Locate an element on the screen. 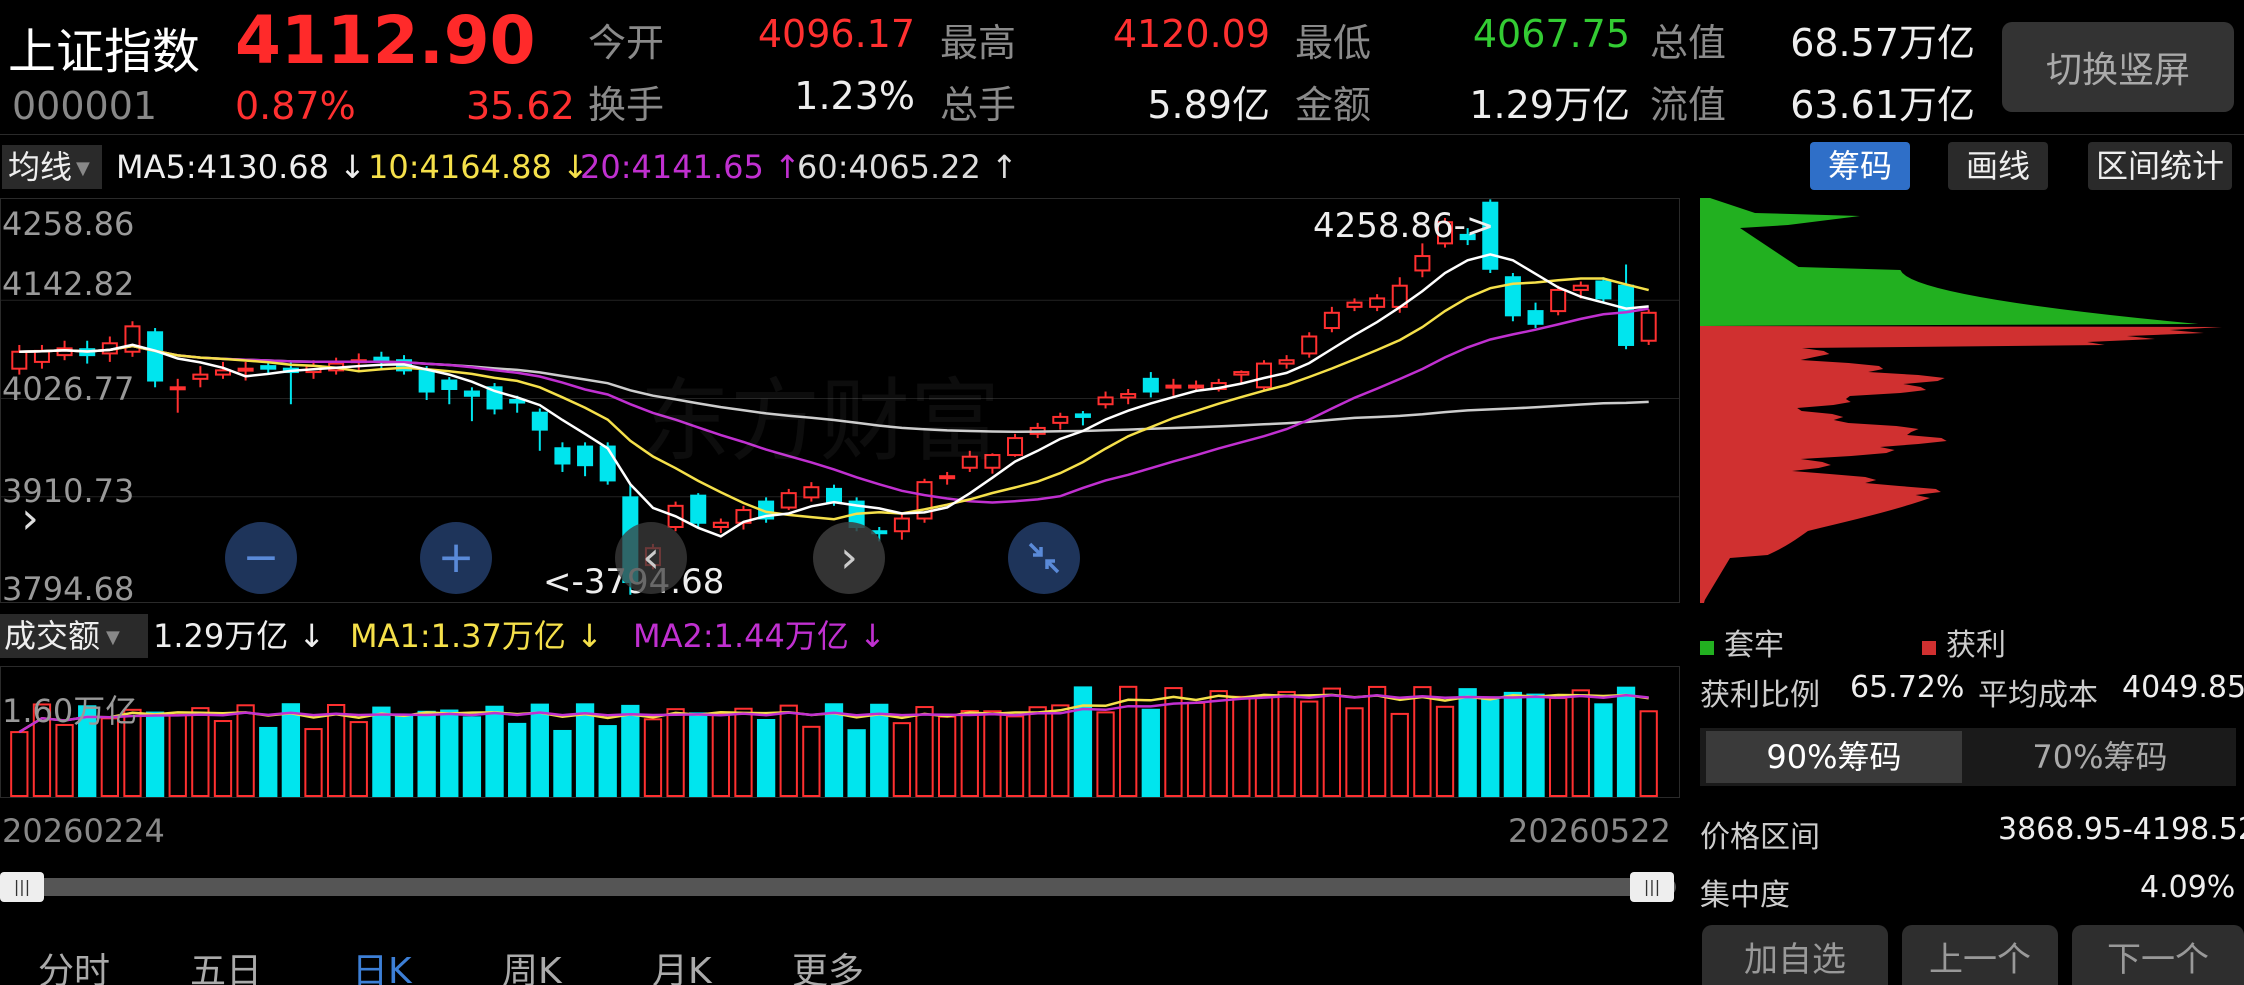  ma-selector: 均线 ▼ is located at coordinates (52, 167).